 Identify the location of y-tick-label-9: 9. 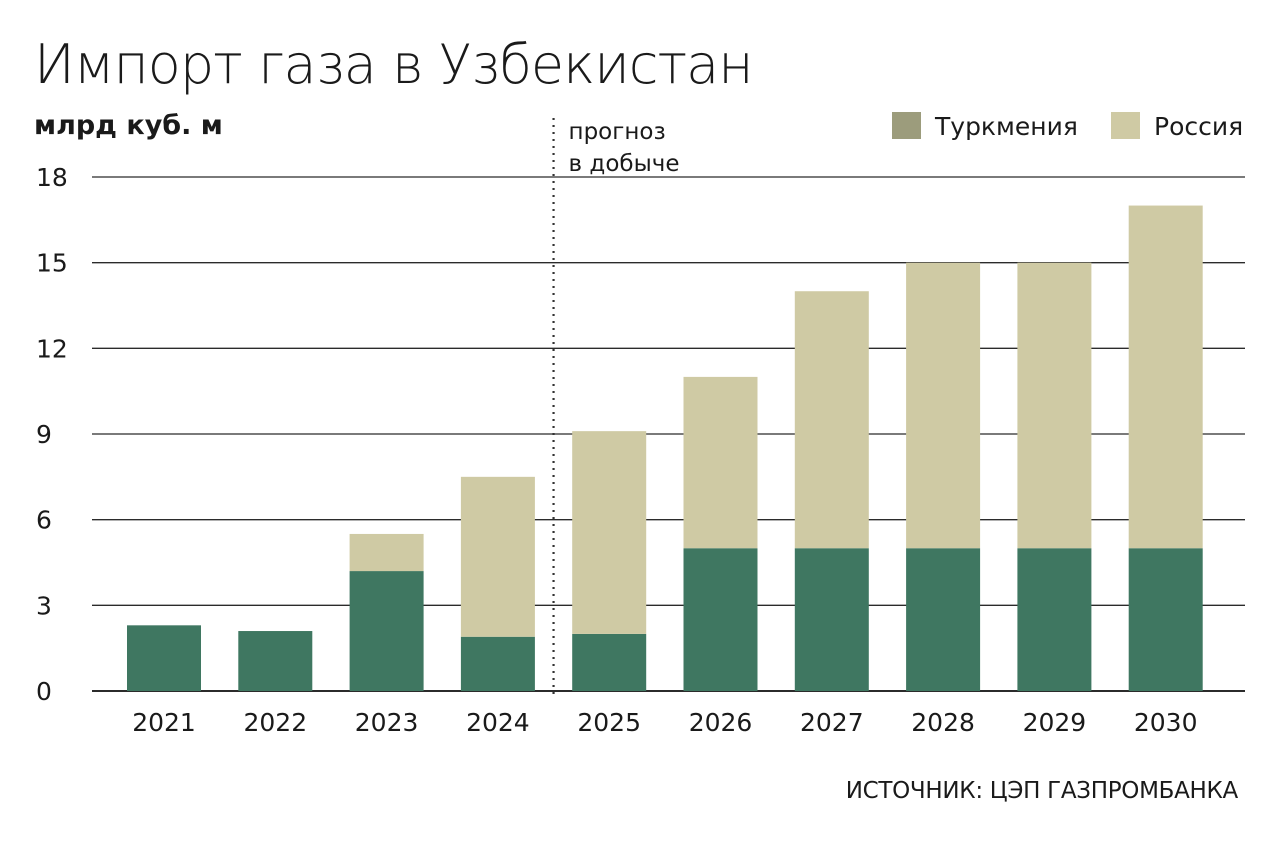
(44, 434).